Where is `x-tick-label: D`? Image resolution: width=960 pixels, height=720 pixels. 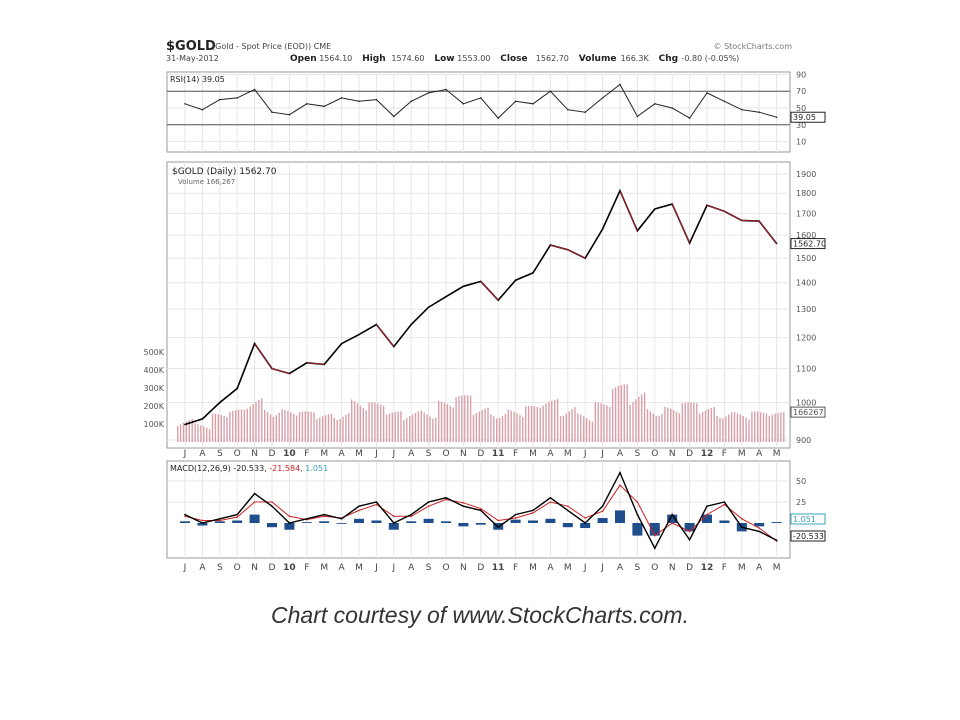 x-tick-label: D is located at coordinates (480, 454).